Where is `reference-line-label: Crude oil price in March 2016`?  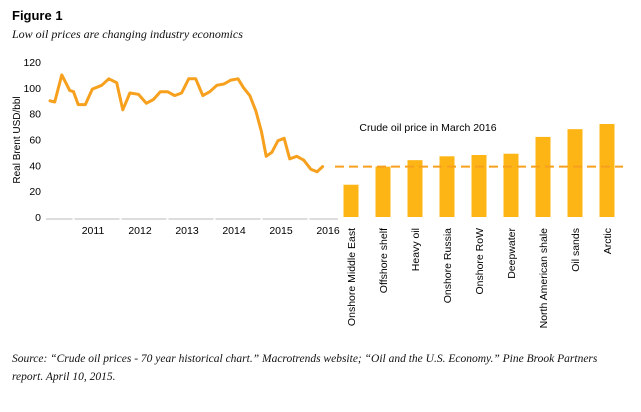 reference-line-label: Crude oil price in March 2016 is located at coordinates (427, 128).